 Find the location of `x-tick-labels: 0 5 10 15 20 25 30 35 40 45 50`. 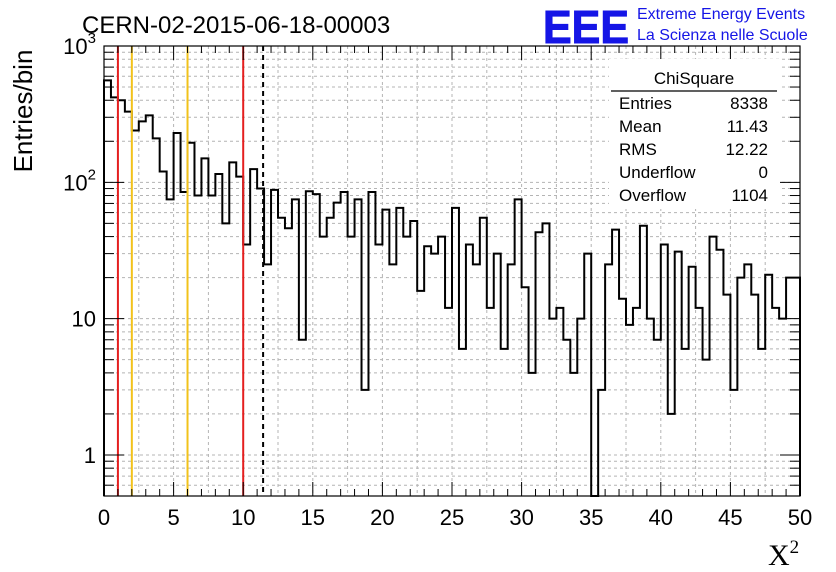

x-tick-labels: 0 5 10 15 20 25 30 35 40 45 50 is located at coordinates (455, 517).